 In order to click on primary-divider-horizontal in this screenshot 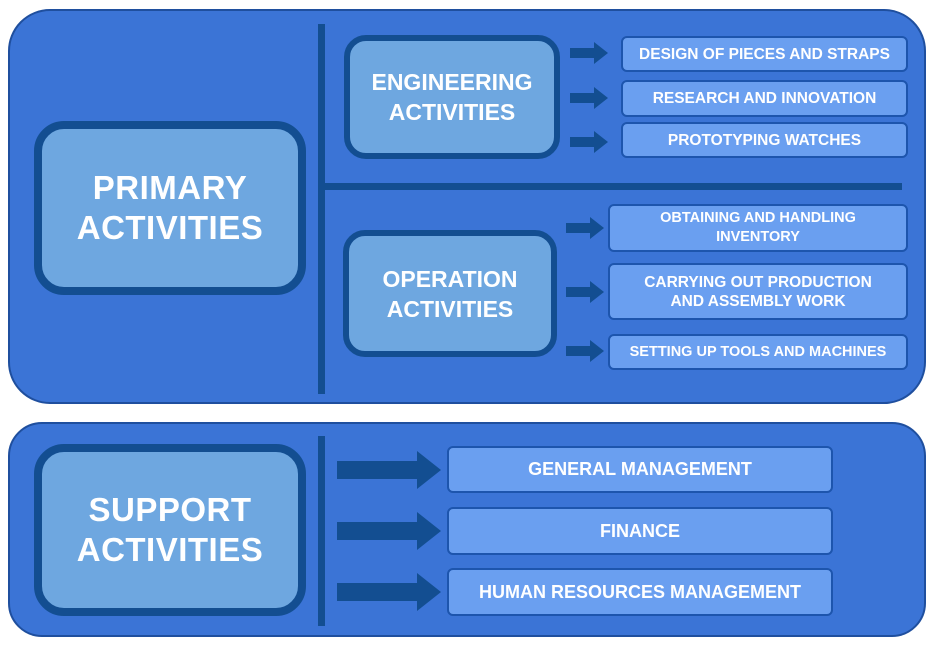, I will do `click(610, 186)`.